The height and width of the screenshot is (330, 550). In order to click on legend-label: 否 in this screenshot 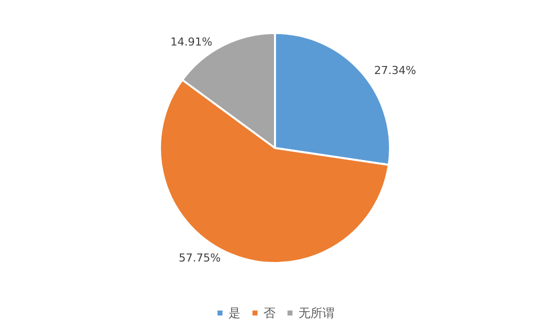, I will do `click(270, 313)`.